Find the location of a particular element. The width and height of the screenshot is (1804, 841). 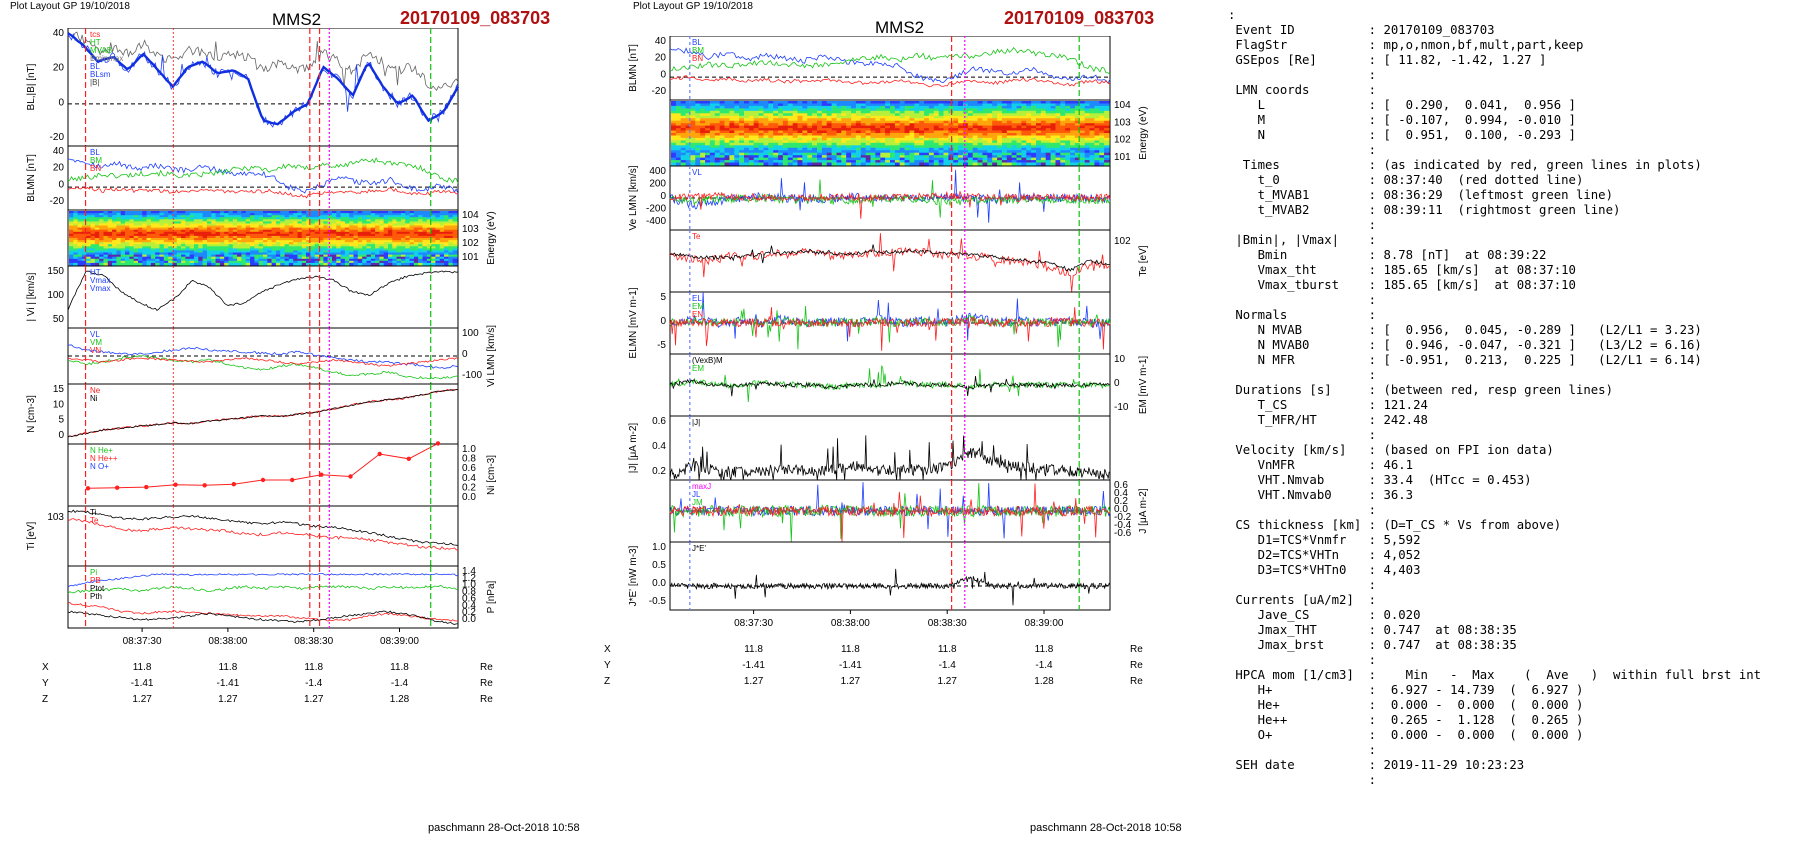

panel-frame is located at coordinates (263, 536).